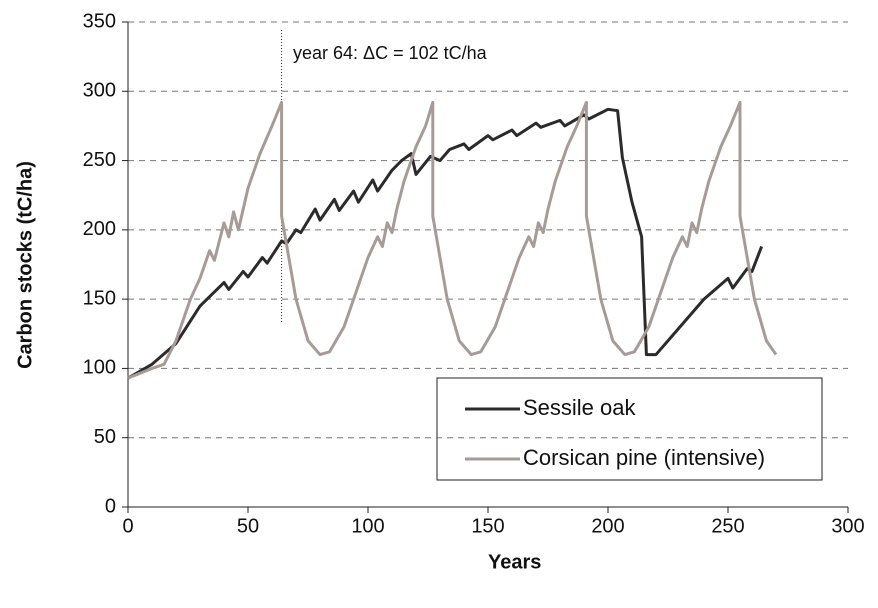 Image resolution: width=878 pixels, height=608 pixels. I want to click on x-tick-label: 250, so click(727, 526).